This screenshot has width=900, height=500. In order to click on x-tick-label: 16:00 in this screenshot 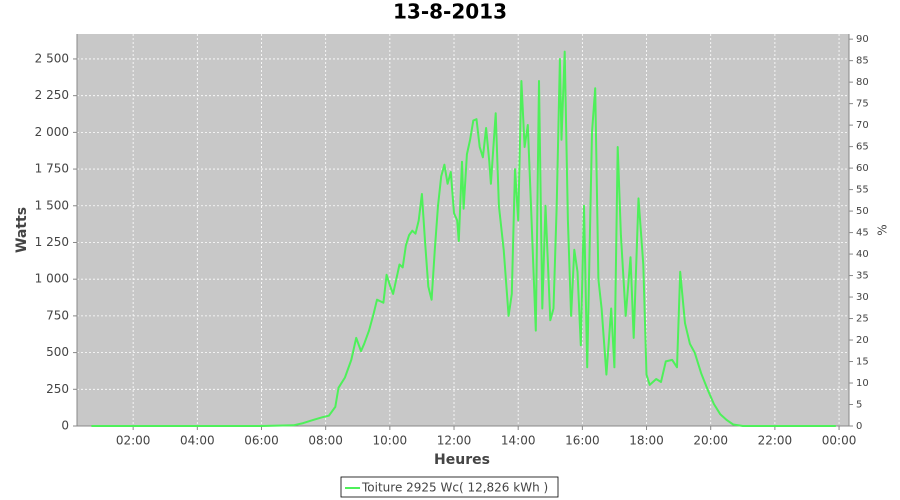, I will do `click(582, 441)`.